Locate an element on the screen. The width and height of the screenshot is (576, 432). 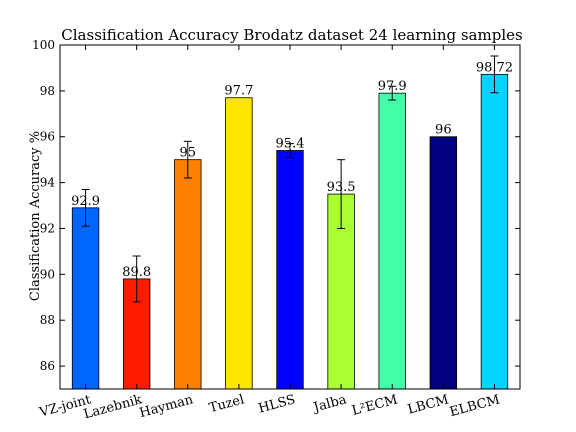
y-tick-label-1: 86 is located at coordinates (47, 366).